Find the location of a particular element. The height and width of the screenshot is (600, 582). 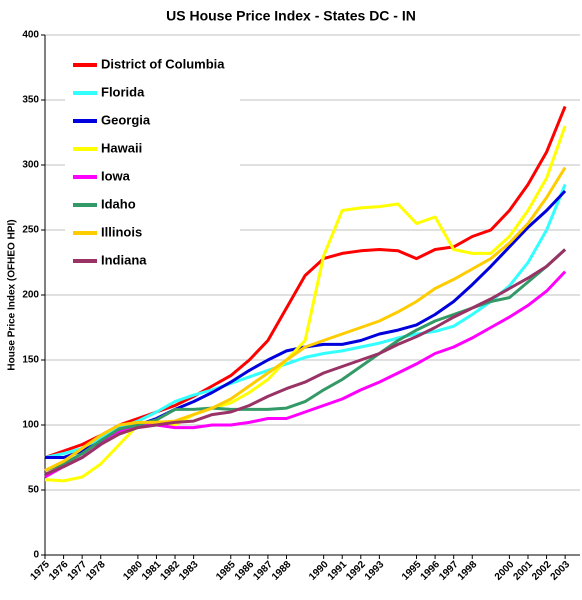

y-tick-label: 250 is located at coordinates (30, 230).